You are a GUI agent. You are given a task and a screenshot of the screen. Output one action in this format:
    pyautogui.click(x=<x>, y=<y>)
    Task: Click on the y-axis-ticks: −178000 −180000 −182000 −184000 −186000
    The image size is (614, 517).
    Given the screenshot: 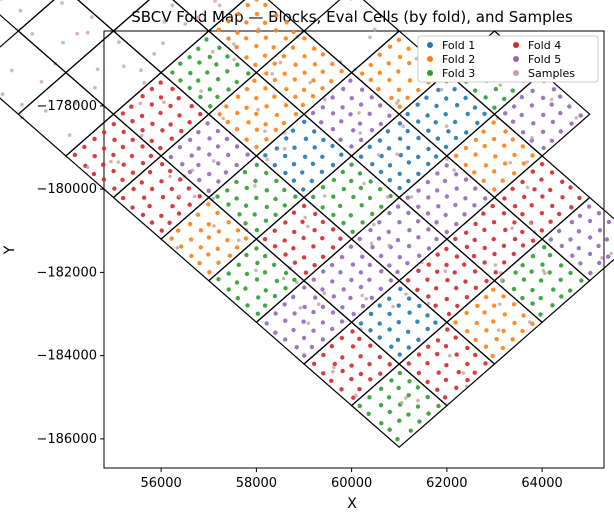 What is the action you would take?
    pyautogui.click(x=70, y=273)
    